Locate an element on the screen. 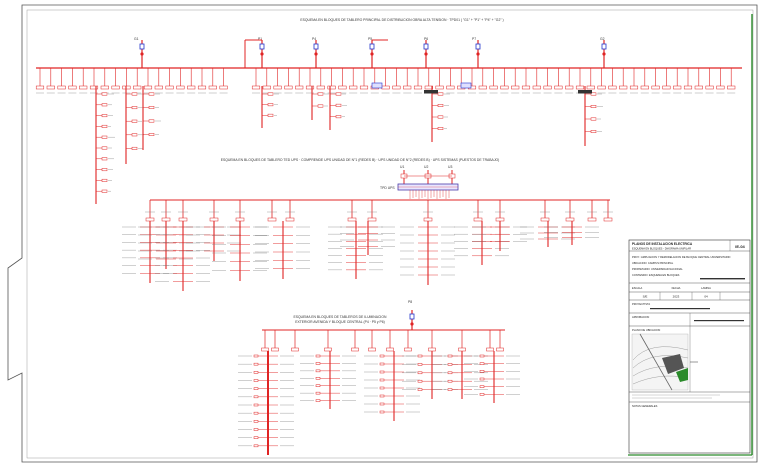 The width and height of the screenshot is (768, 476). source-label-p5: P5 is located at coordinates (370, 39).